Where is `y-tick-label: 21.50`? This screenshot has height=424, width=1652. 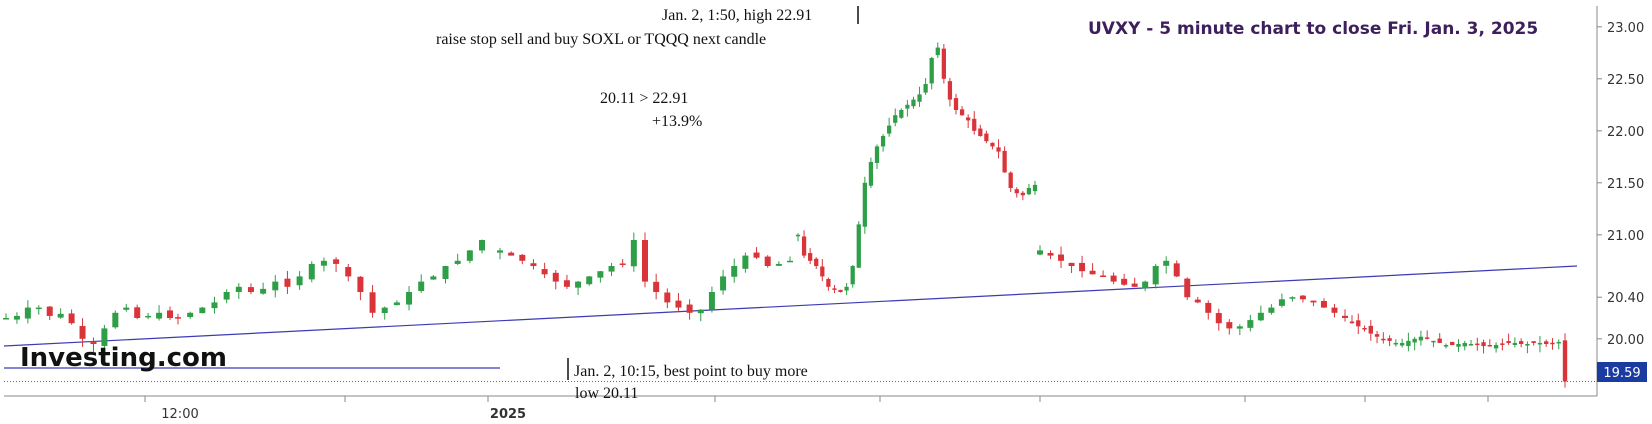 y-tick-label: 21.50 is located at coordinates (1625, 184).